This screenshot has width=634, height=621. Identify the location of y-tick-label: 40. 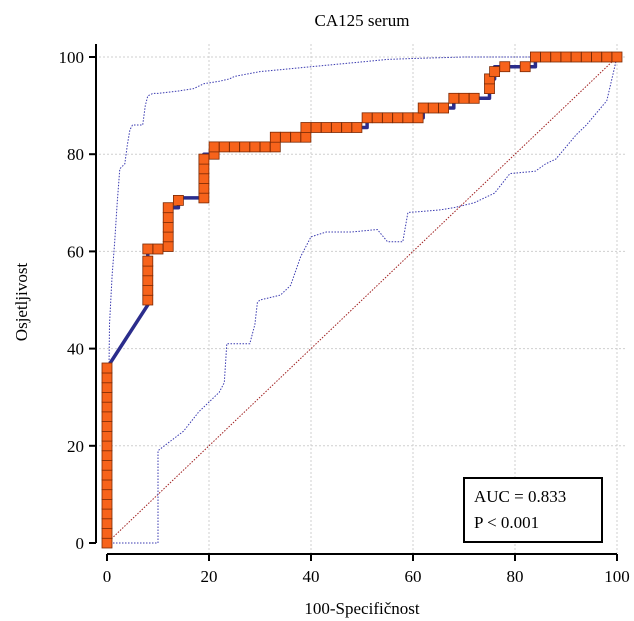
(75, 349).